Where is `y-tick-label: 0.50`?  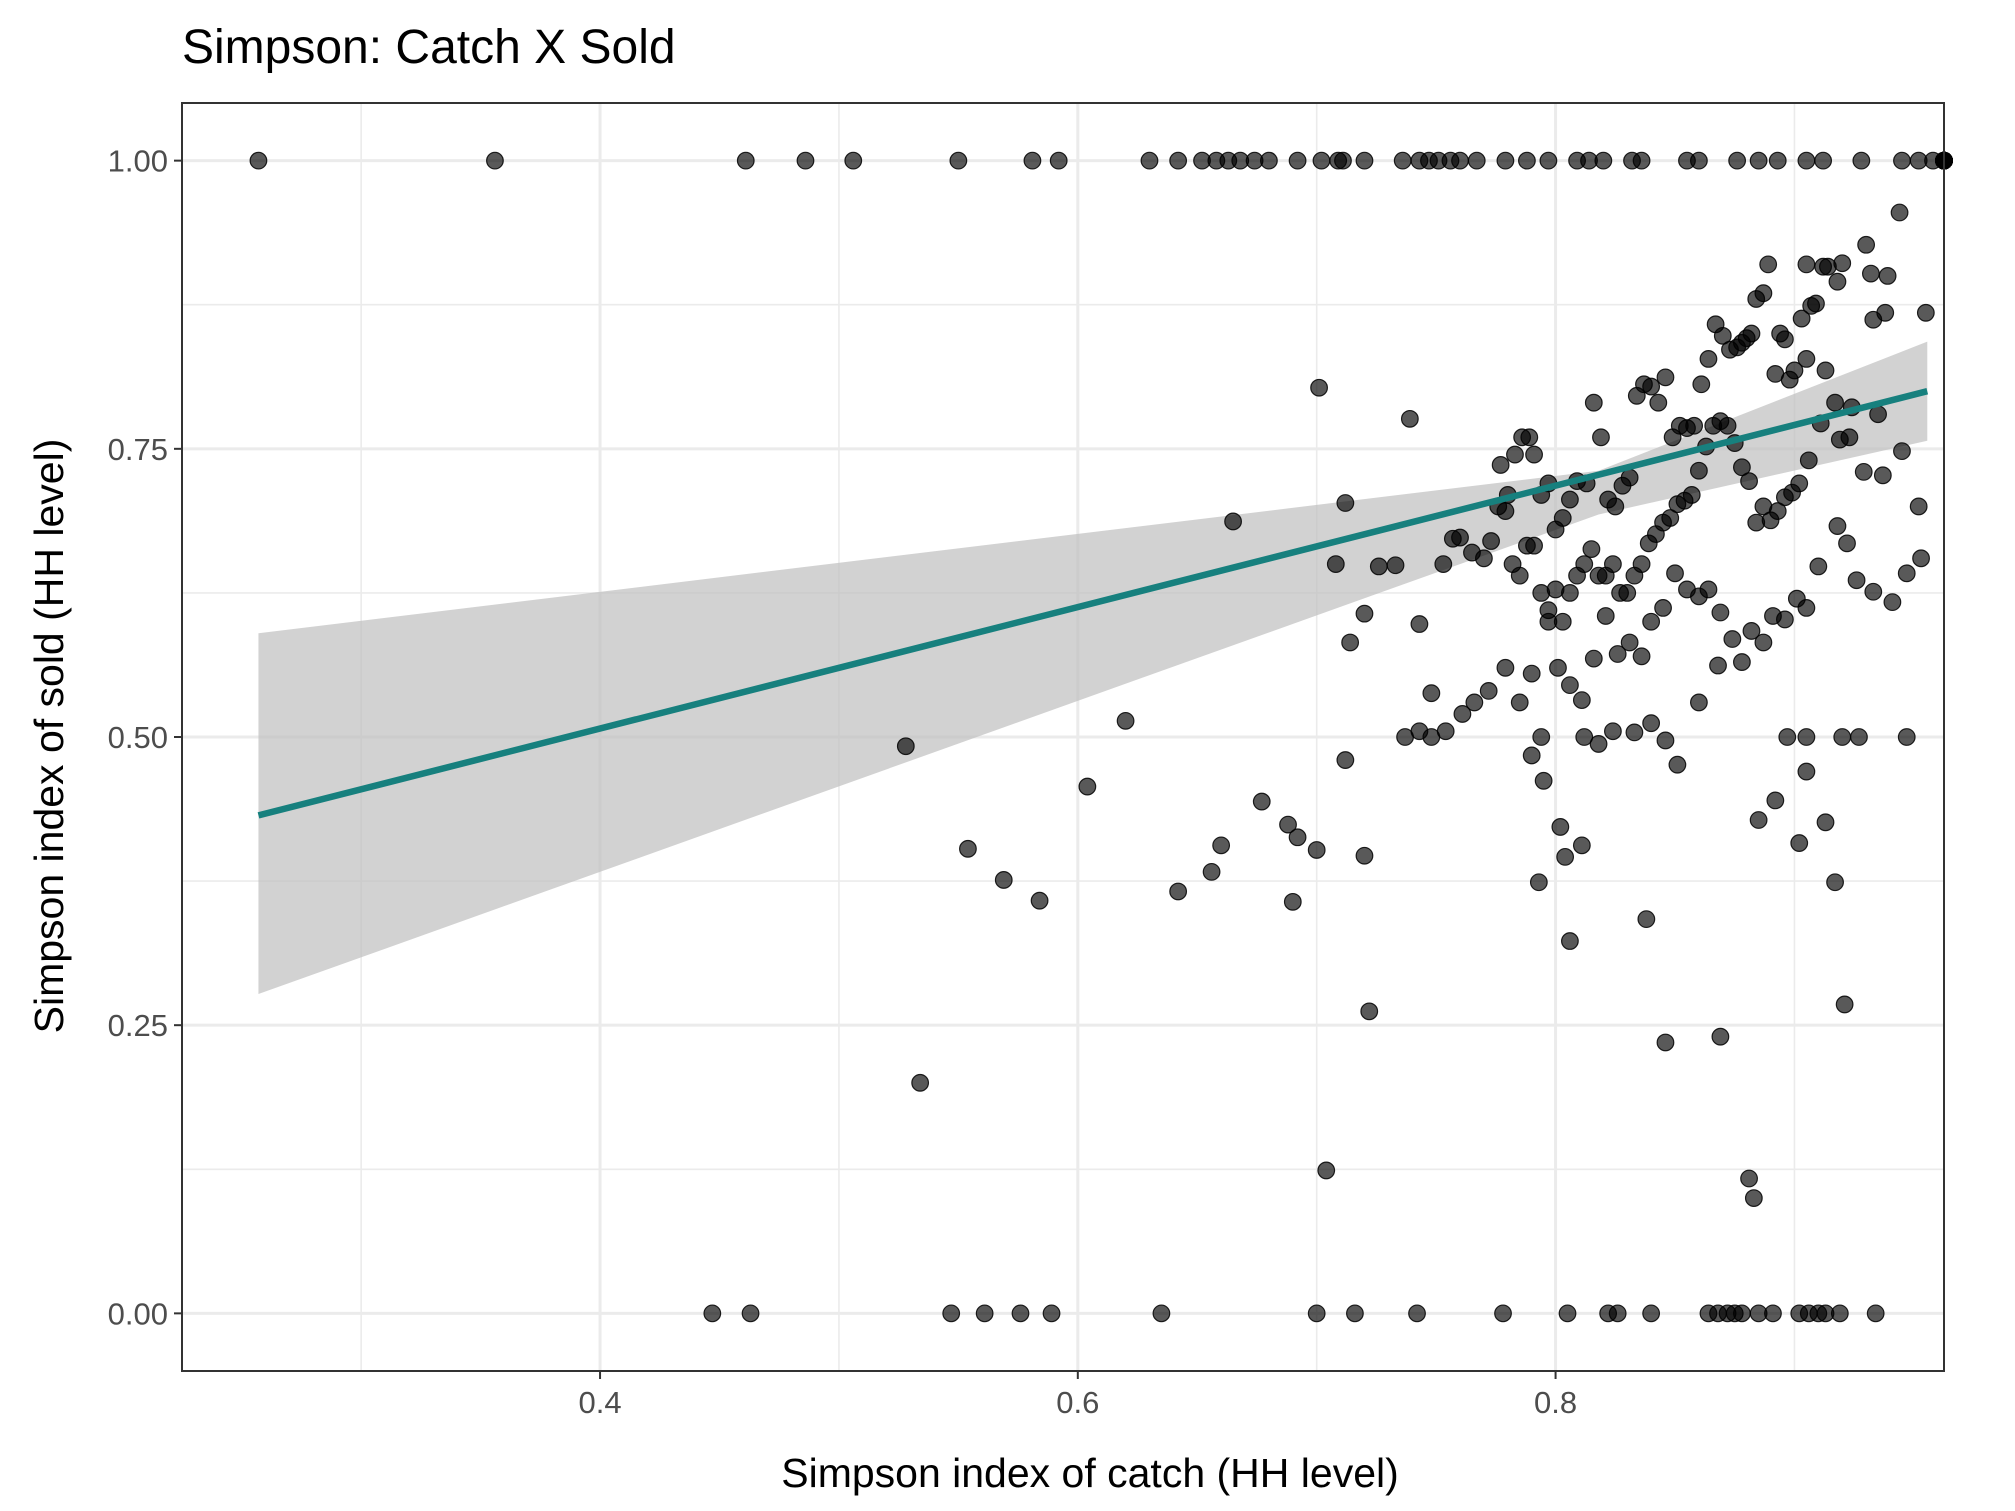 y-tick-label: 0.50 is located at coordinates (138, 737).